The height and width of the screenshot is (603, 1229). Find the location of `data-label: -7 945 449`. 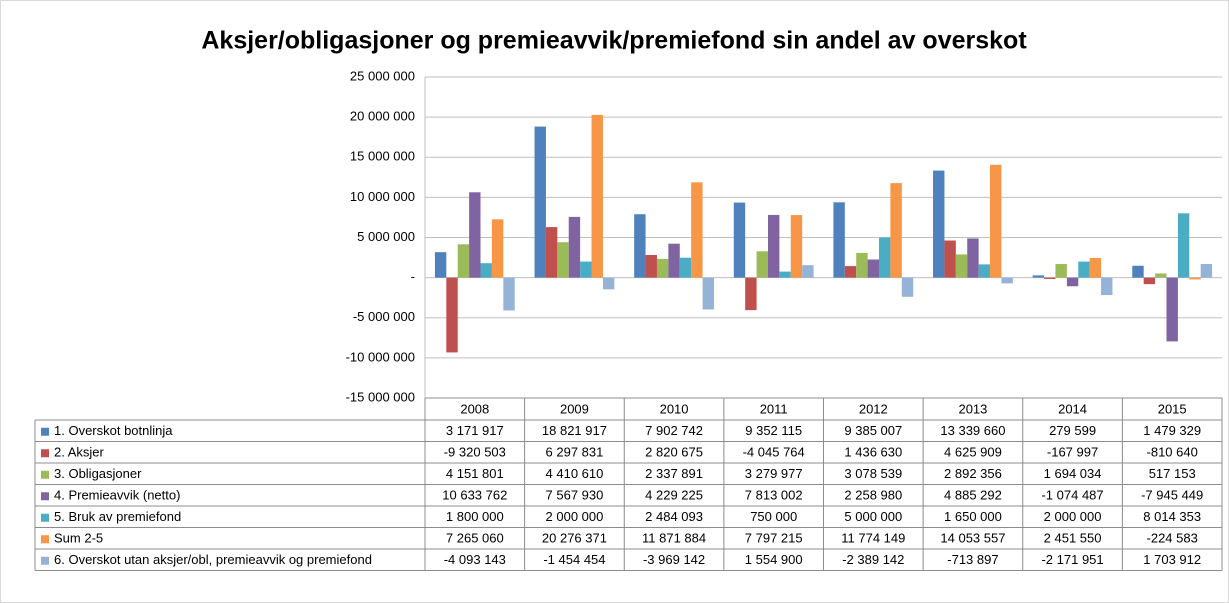

data-label: -7 945 449 is located at coordinates (1172, 495).